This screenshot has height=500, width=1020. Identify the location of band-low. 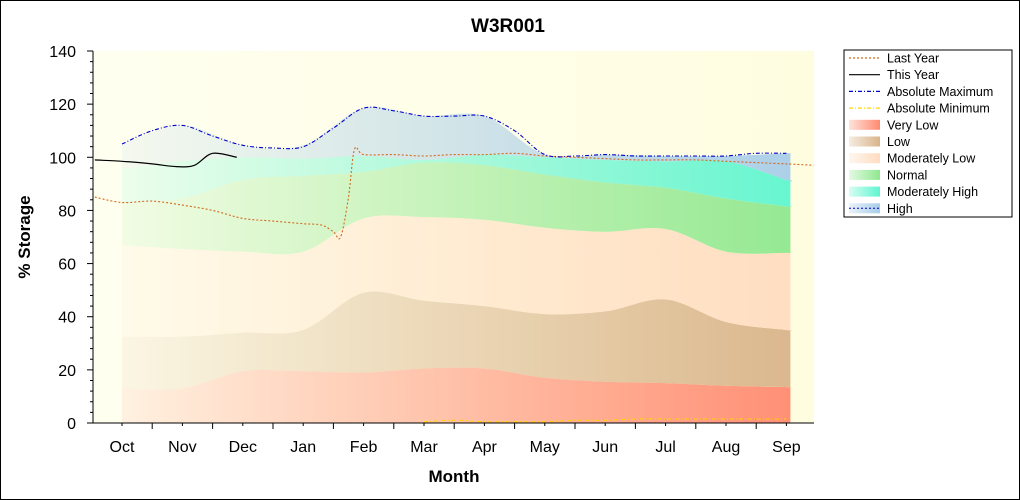
(457, 340).